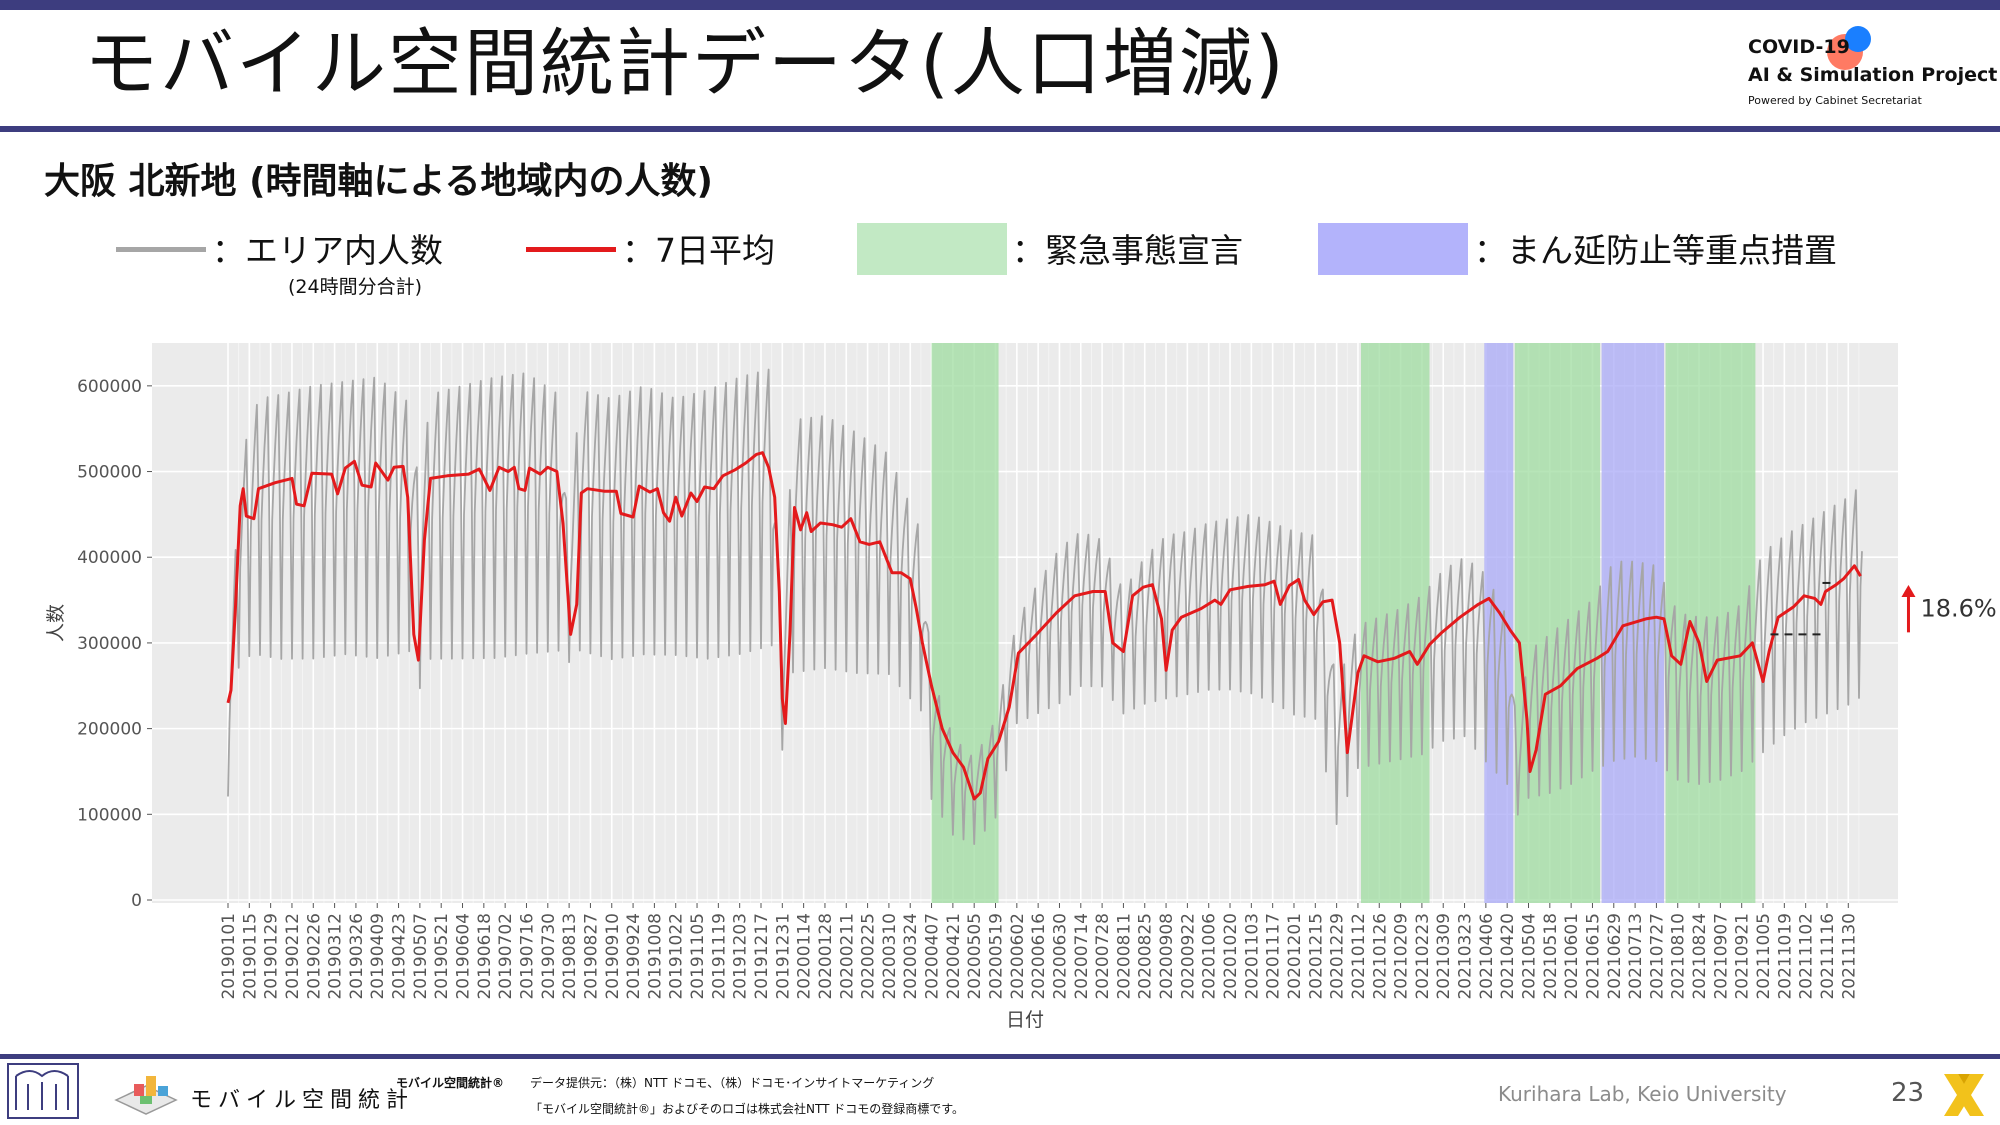 The image size is (2000, 1125). Describe the element at coordinates (1655, 250) in the screenshot. I see `legend-priority-label: ：まん延防止等重点措置` at that location.